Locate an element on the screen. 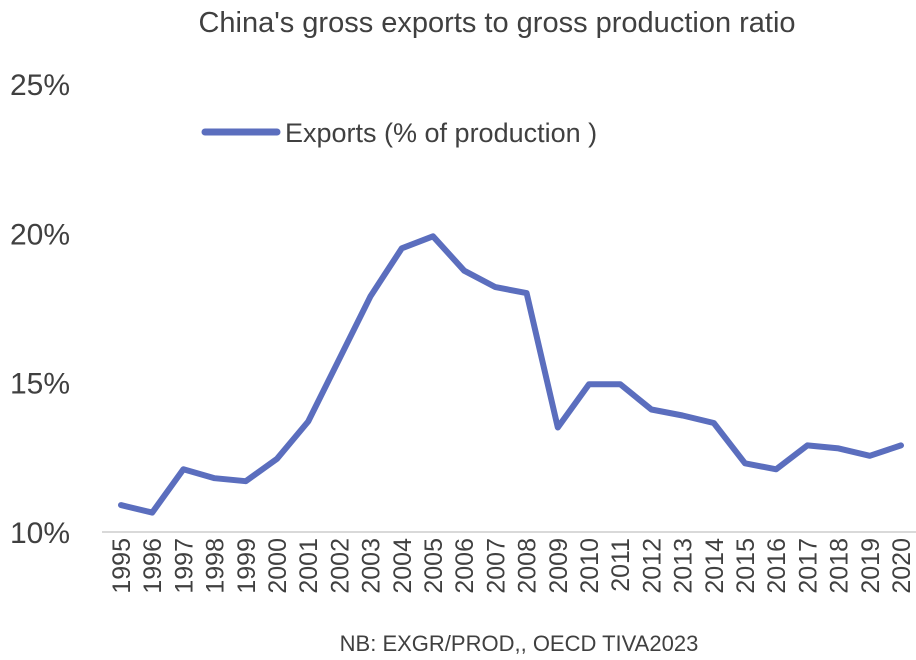 The width and height of the screenshot is (916, 660). x-tick-label: 2000 is located at coordinates (278, 566).